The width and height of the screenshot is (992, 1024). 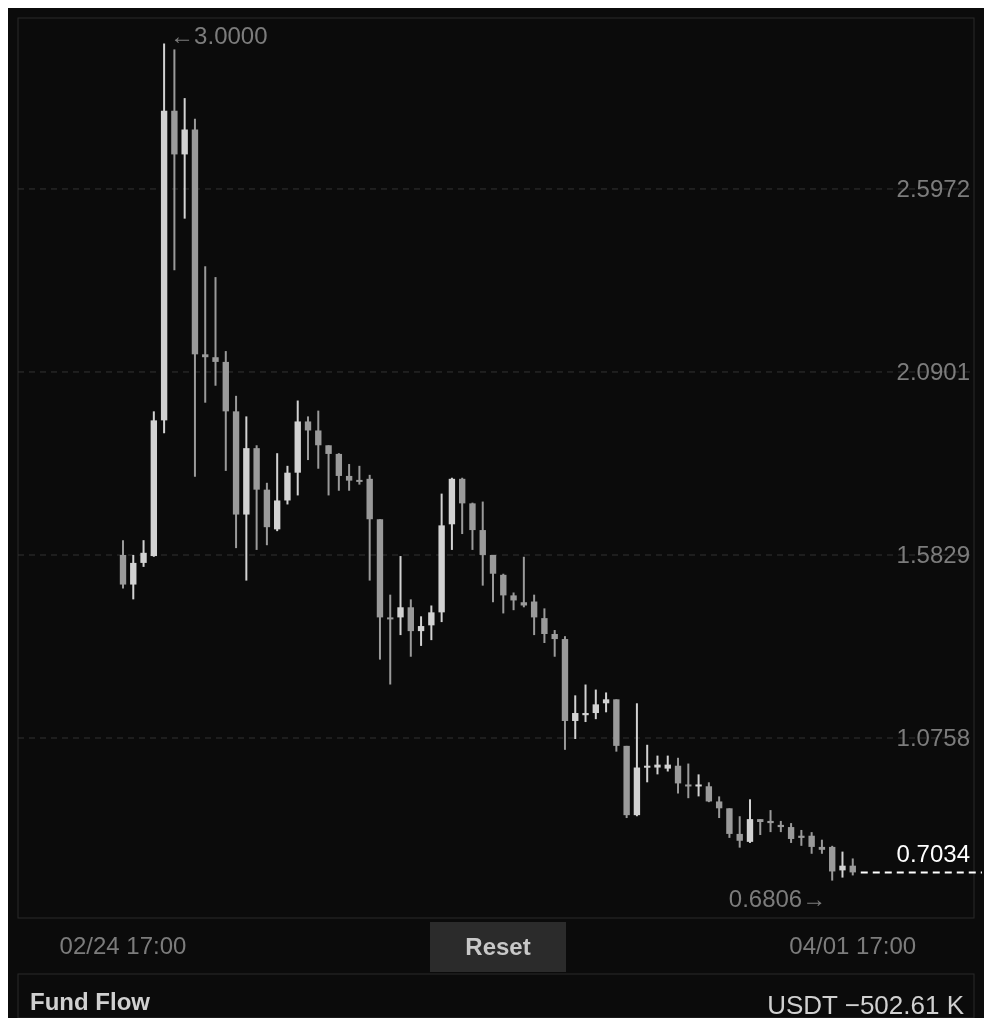 What do you see at coordinates (933, 854) in the screenshot?
I see `ref-line-label: 0.7034` at bounding box center [933, 854].